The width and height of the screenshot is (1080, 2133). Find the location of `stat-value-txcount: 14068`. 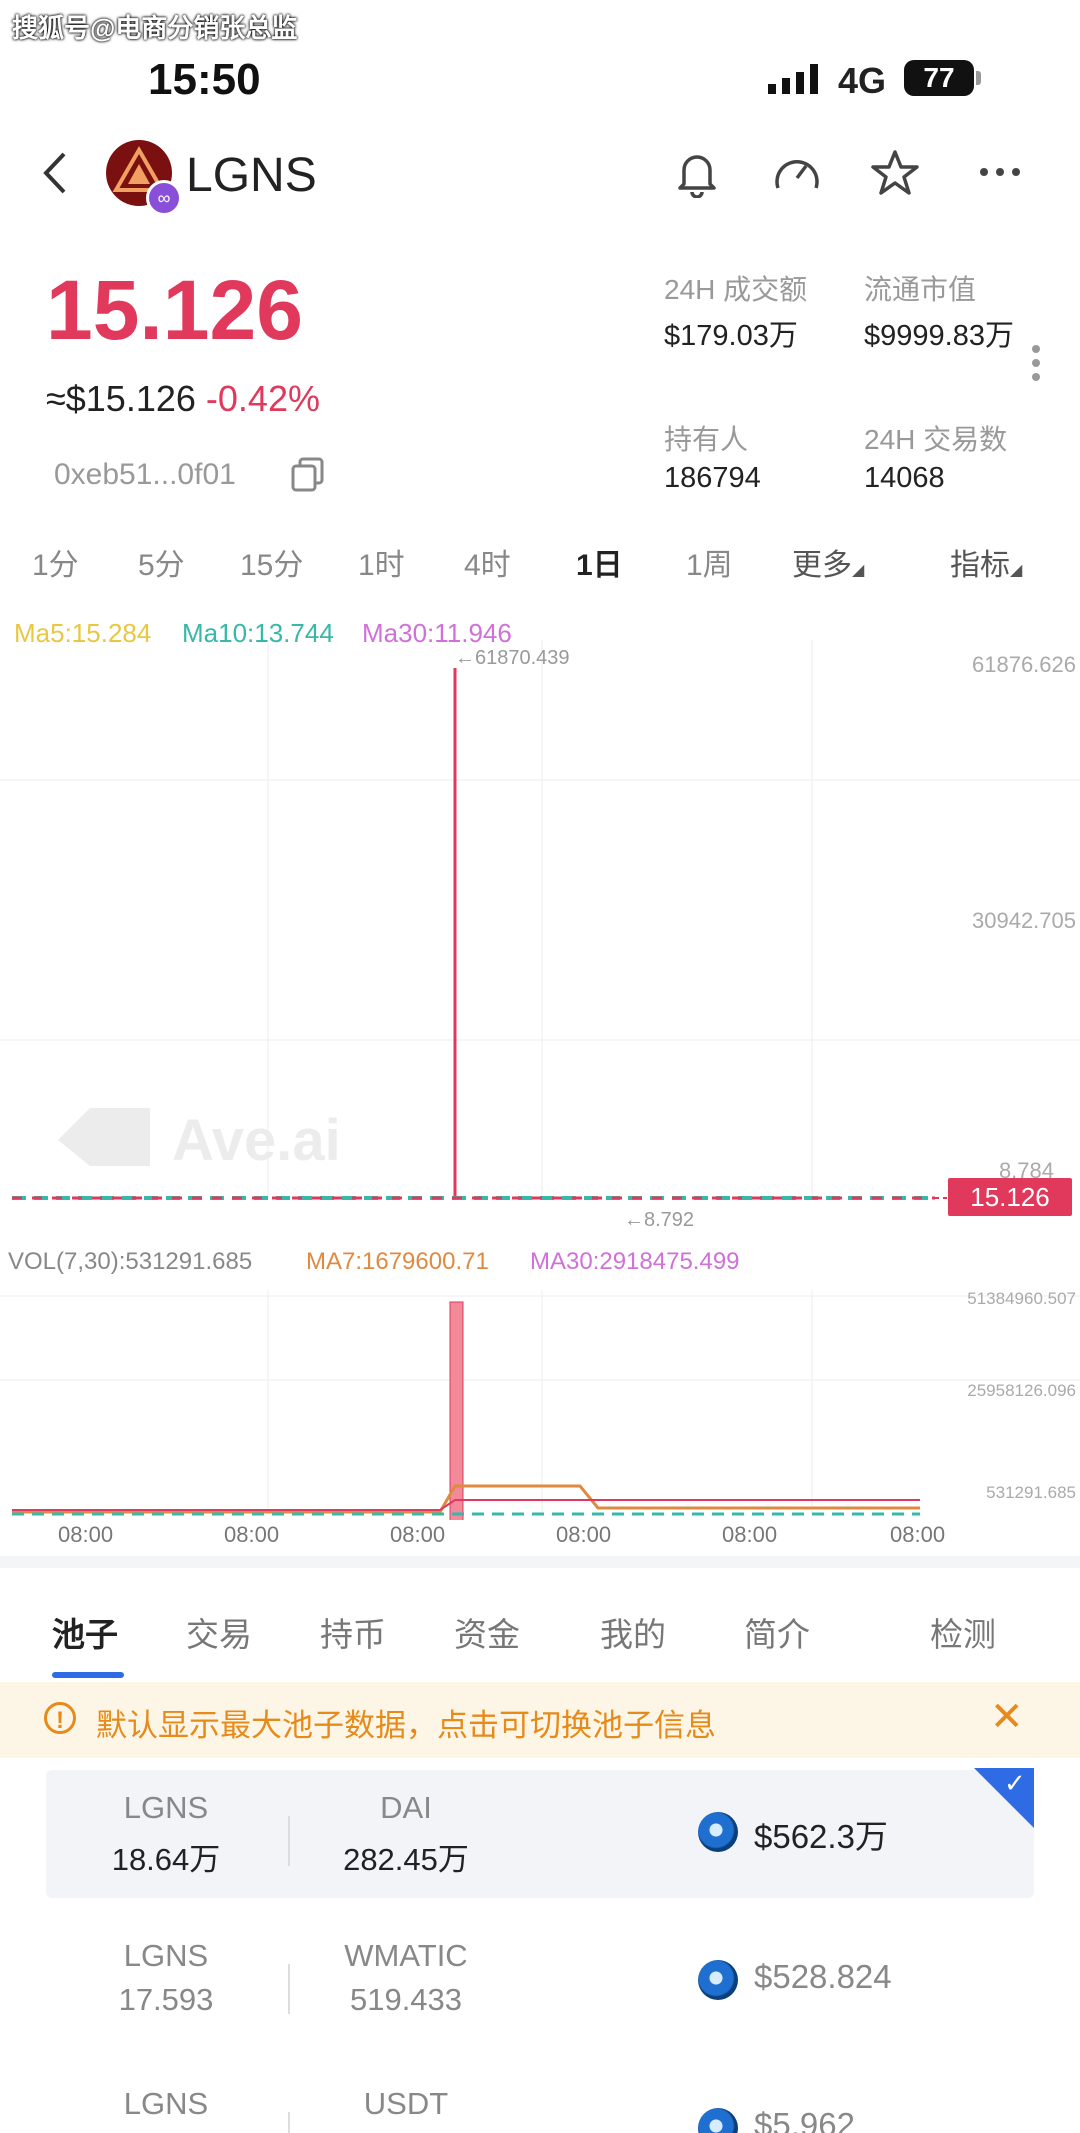

stat-value-txcount: 14068 is located at coordinates (904, 478).